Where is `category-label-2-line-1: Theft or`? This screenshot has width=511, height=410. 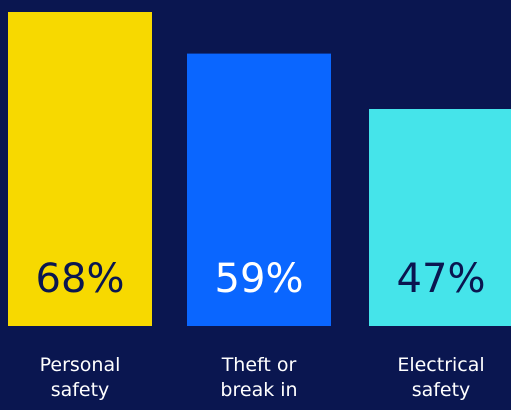
category-label-2-line-1: Theft or is located at coordinates (259, 365).